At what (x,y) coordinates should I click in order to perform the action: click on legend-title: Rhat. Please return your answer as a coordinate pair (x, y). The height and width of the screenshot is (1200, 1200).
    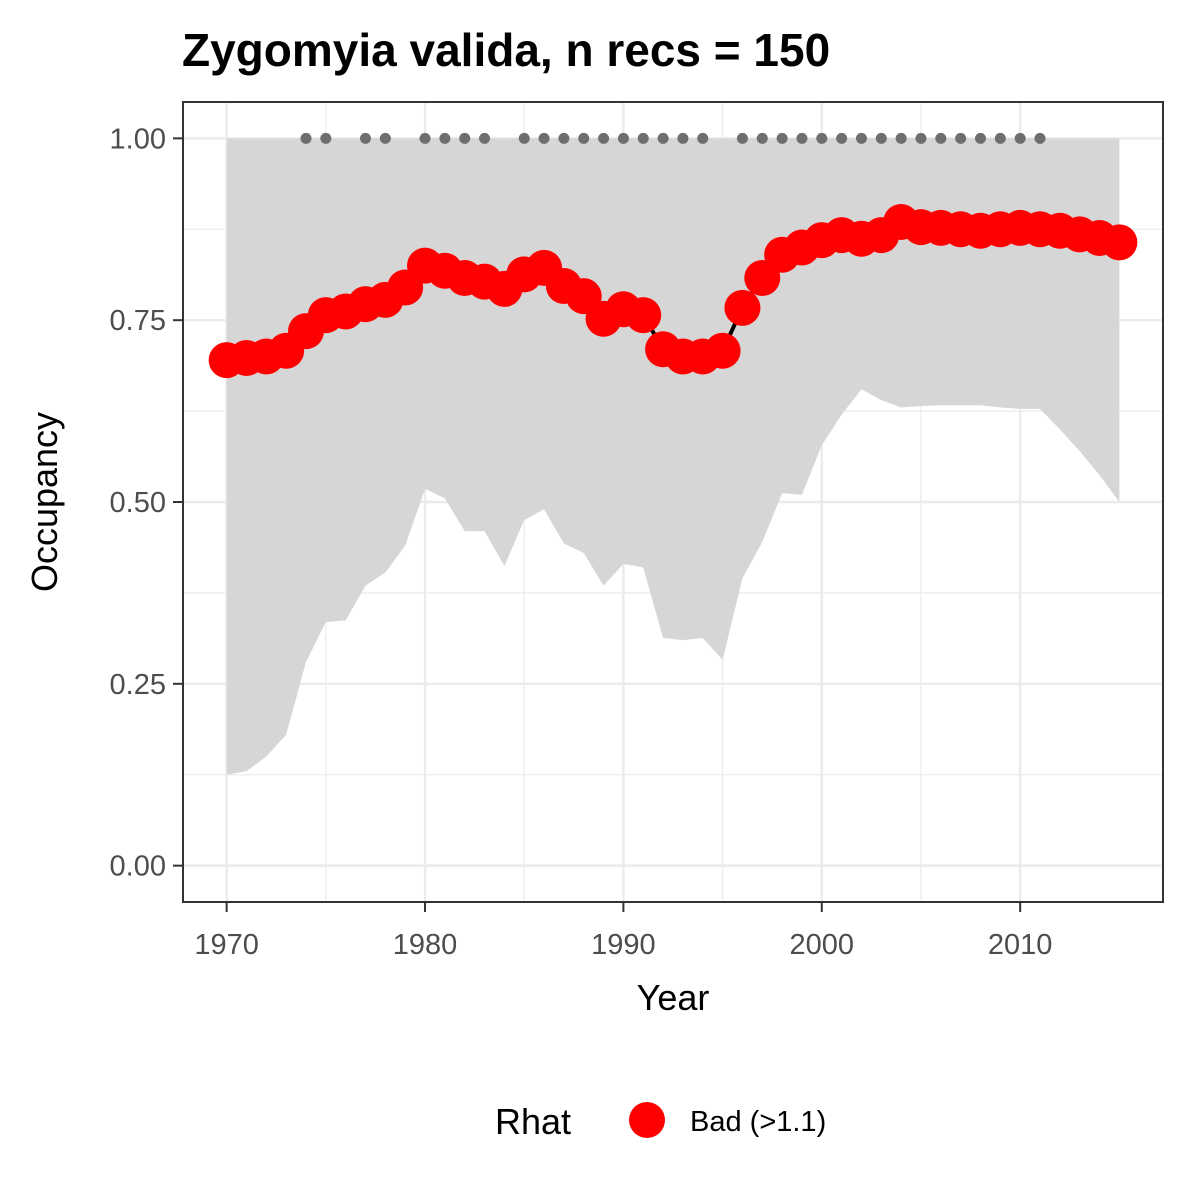
    Looking at the image, I should click on (533, 1121).